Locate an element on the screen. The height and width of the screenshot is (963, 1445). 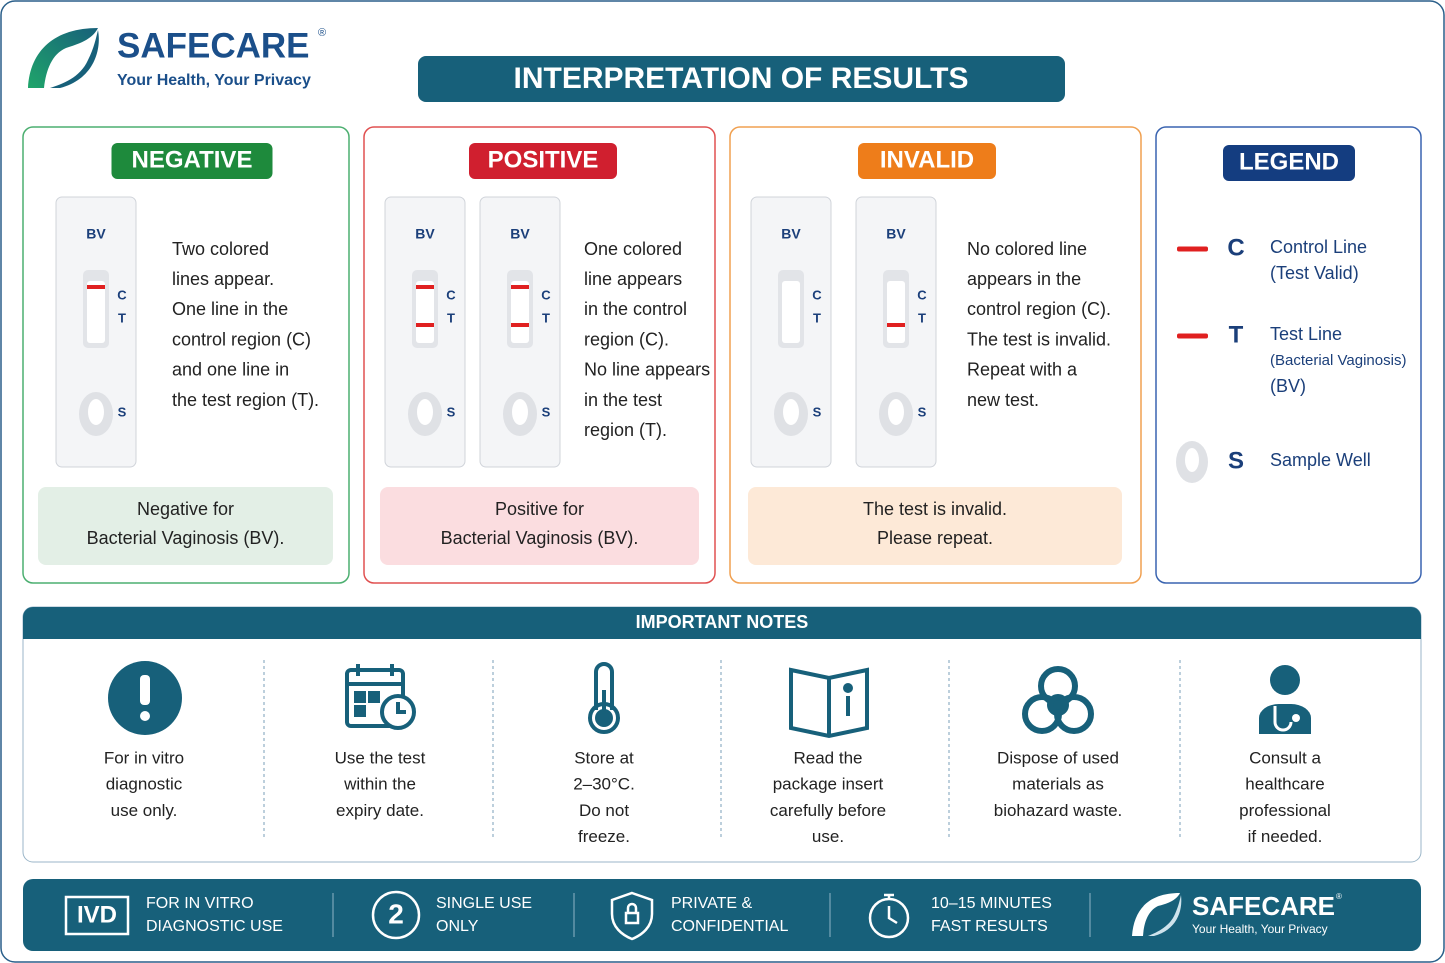
footer-bar is located at coordinates (722, 915).